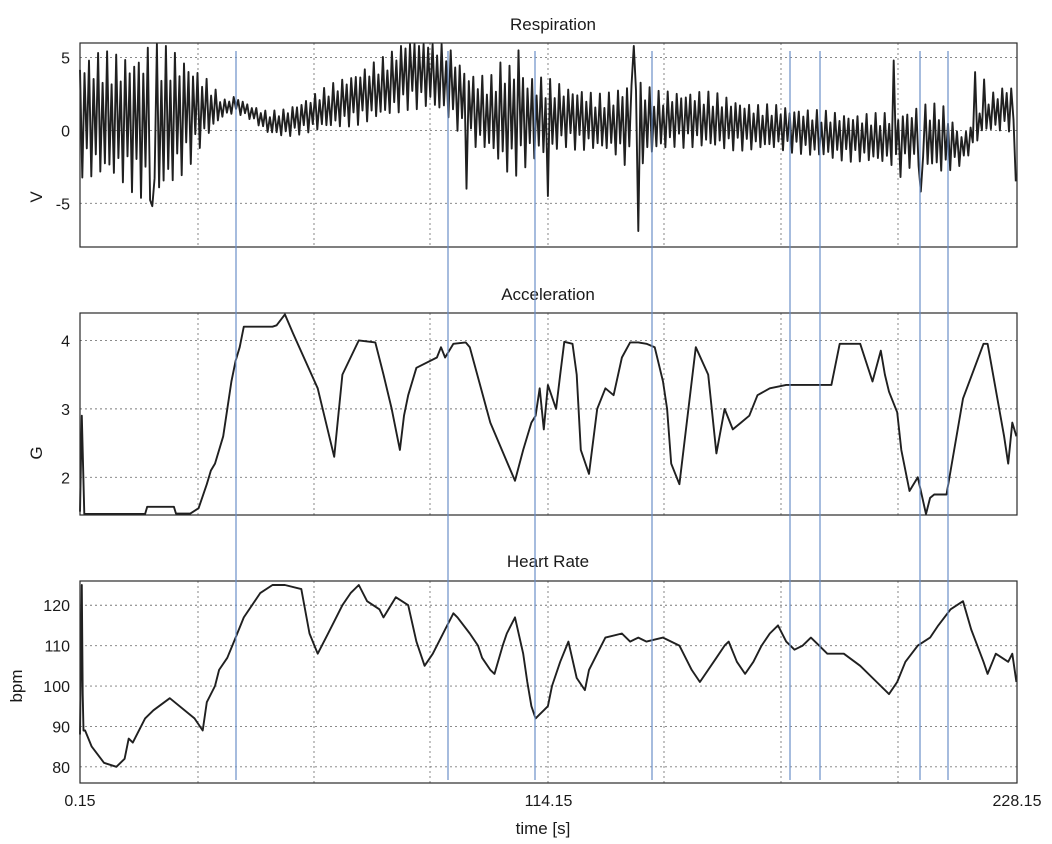 Image resolution: width=1052 pixels, height=844 pixels. I want to click on time-axis-label: time [s], so click(543, 828).